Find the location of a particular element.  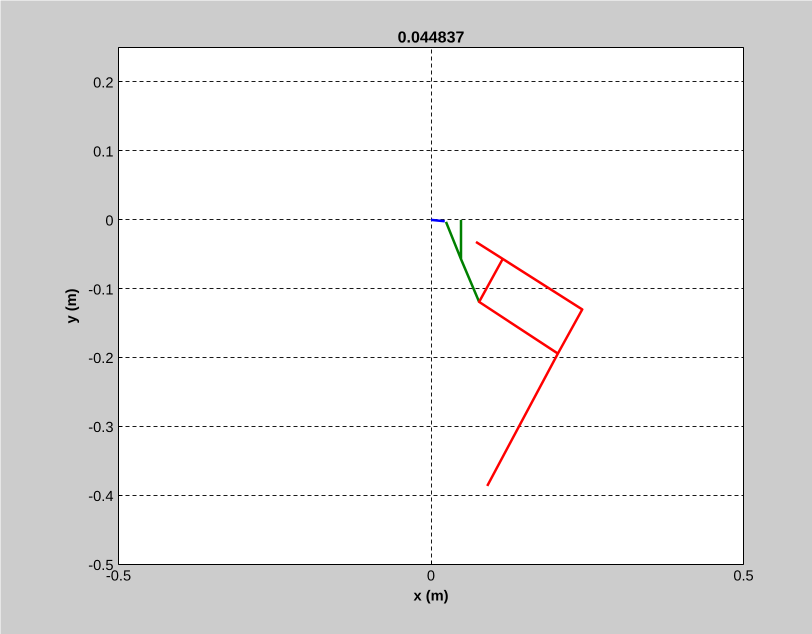

y-tick-label: -0.1 is located at coordinates (101, 290).